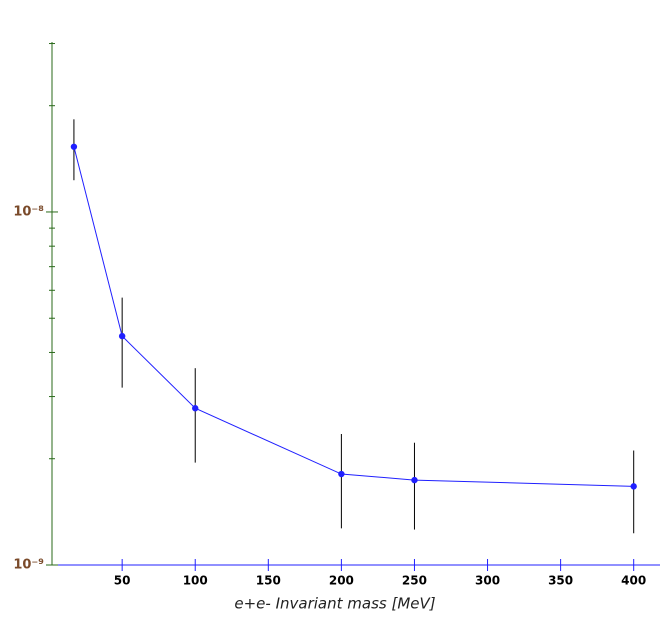  Describe the element at coordinates (28, 211) in the screenshot. I see `y-tick-label: 10⁻⁸` at that location.